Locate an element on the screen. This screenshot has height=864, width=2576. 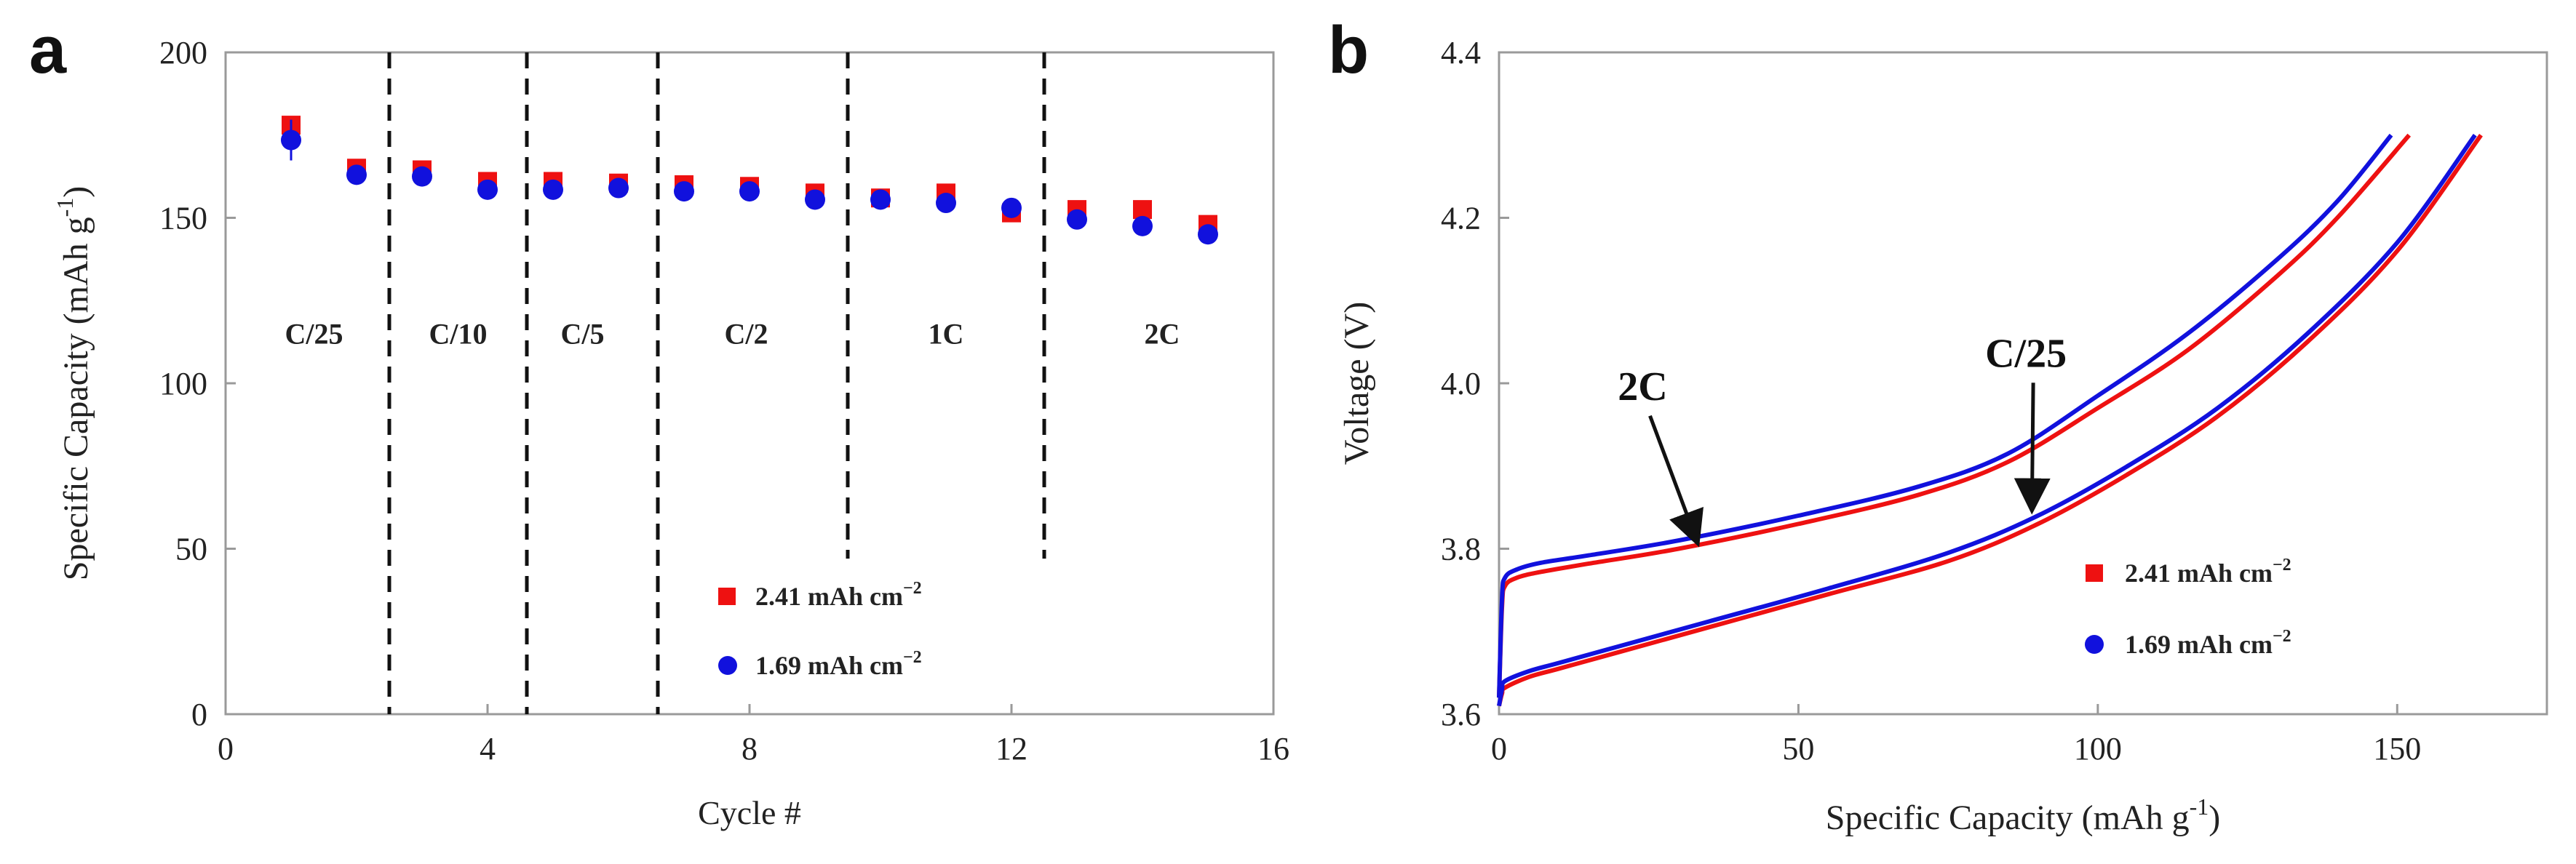
x-tick-label: 100 is located at coordinates (2098, 749).